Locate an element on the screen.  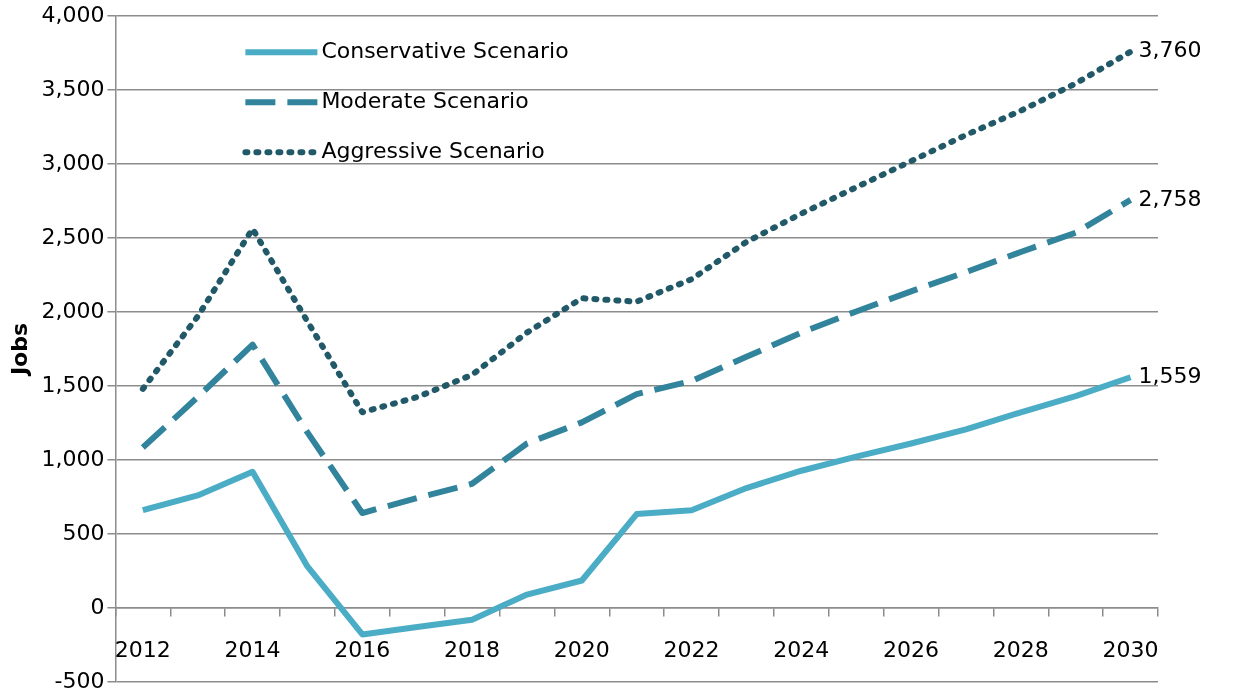
y-tick-label: 2,000 is located at coordinates (73, 310).